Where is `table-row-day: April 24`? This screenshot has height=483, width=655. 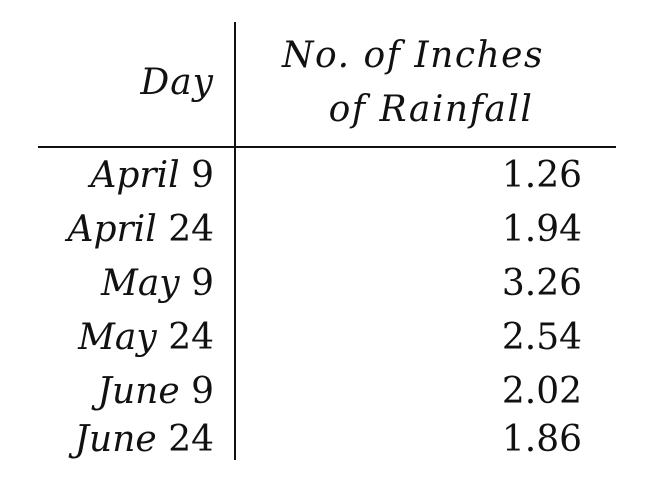 table-row-day: April 24 is located at coordinates (140, 230).